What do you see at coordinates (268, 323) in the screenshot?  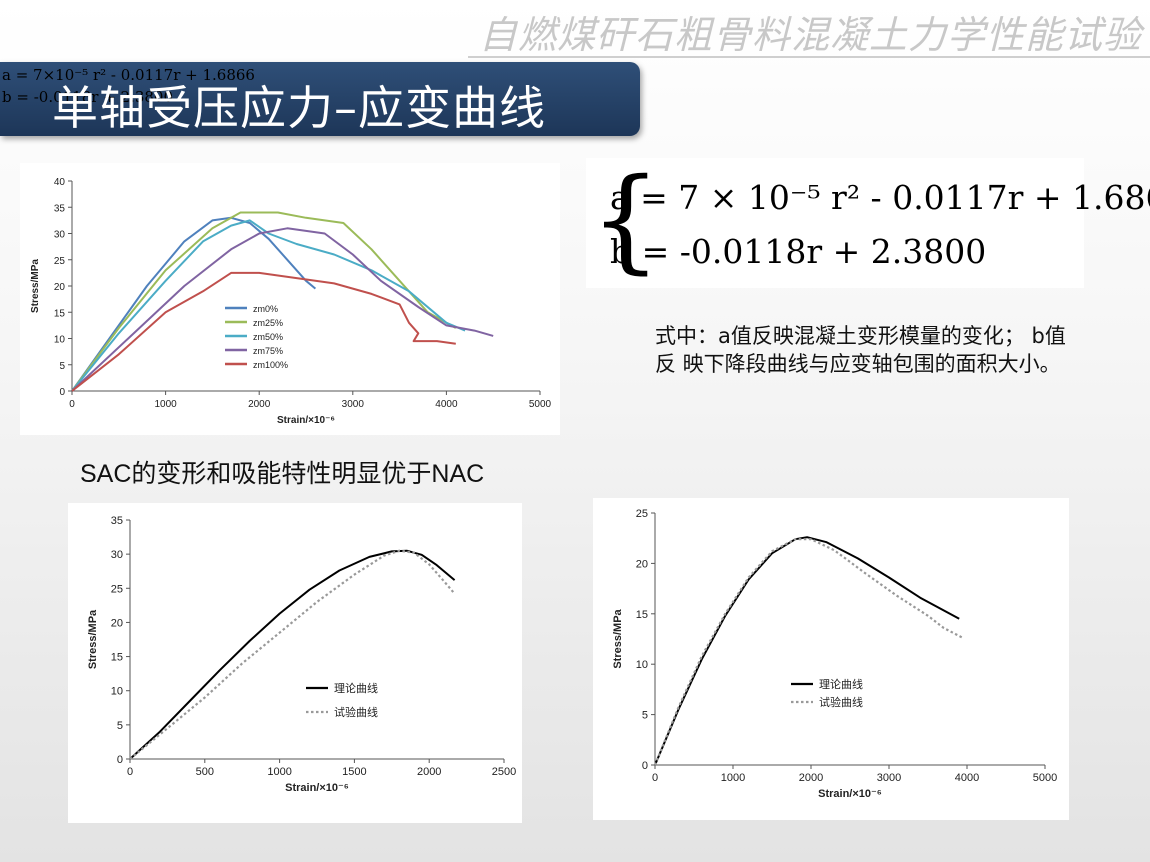 I see `legend-label-1: zm25%` at bounding box center [268, 323].